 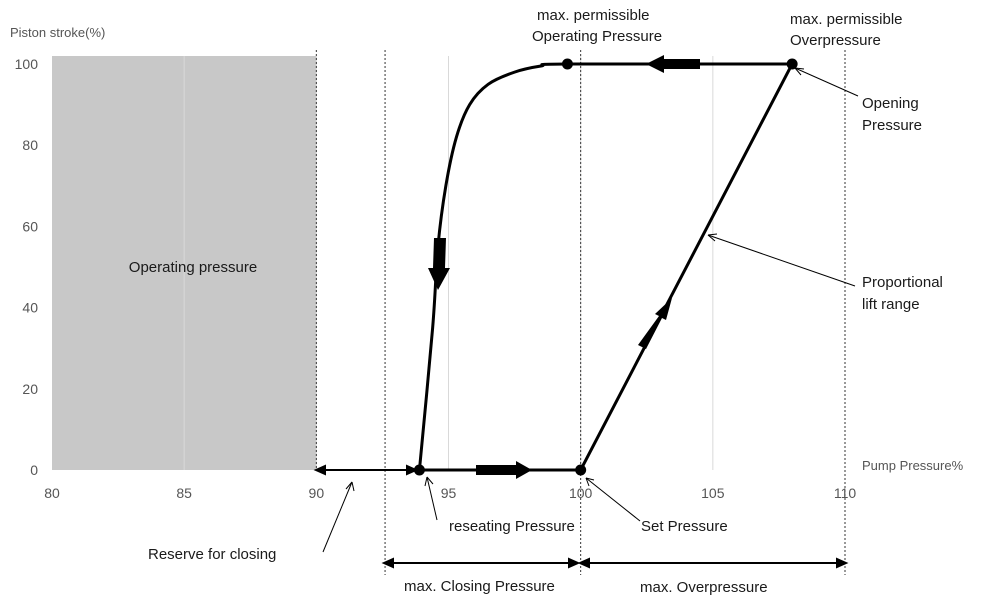 I want to click on reserve-range-left-head, so click(x=319, y=470).